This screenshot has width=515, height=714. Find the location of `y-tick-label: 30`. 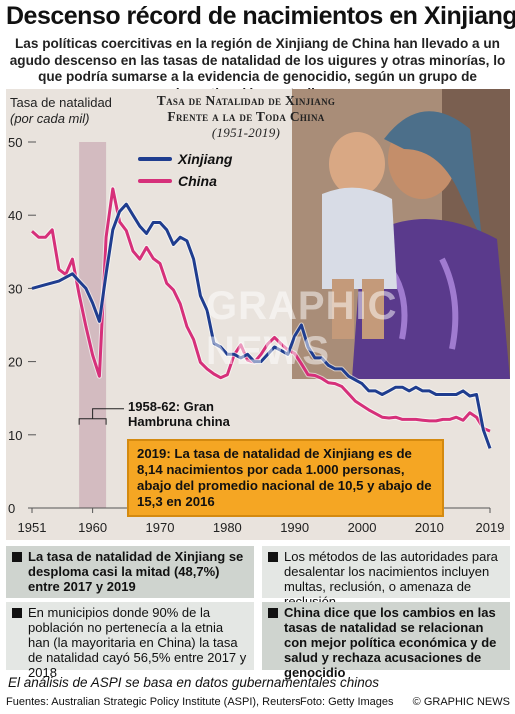

y-tick-label: 30 is located at coordinates (15, 288).